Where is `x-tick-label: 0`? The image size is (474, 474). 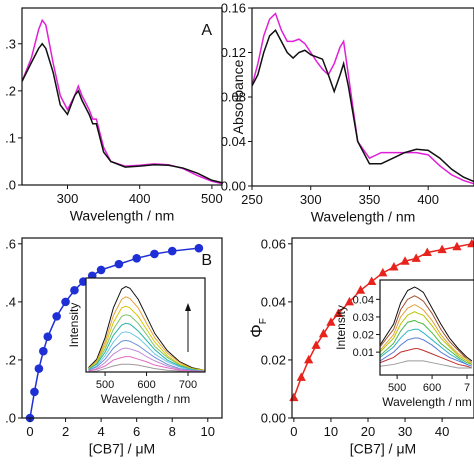
x-tick-label: 0 is located at coordinates (293, 431).